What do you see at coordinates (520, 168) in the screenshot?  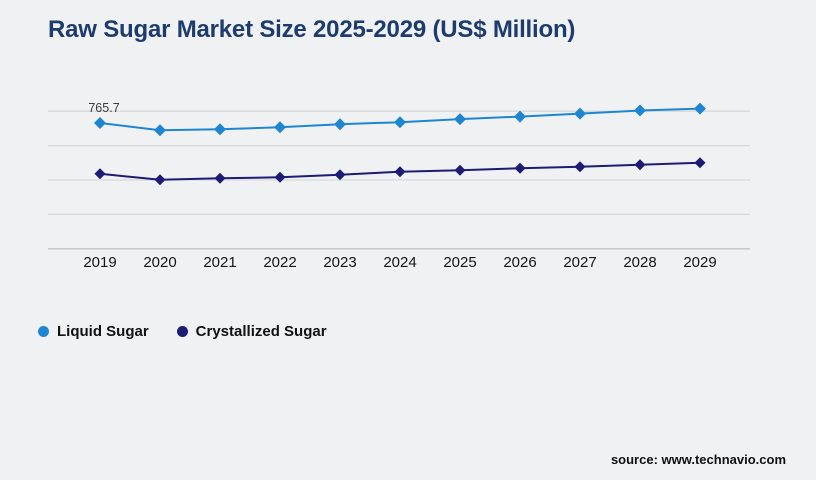 I see `marker-crystallized-sugar-2026` at bounding box center [520, 168].